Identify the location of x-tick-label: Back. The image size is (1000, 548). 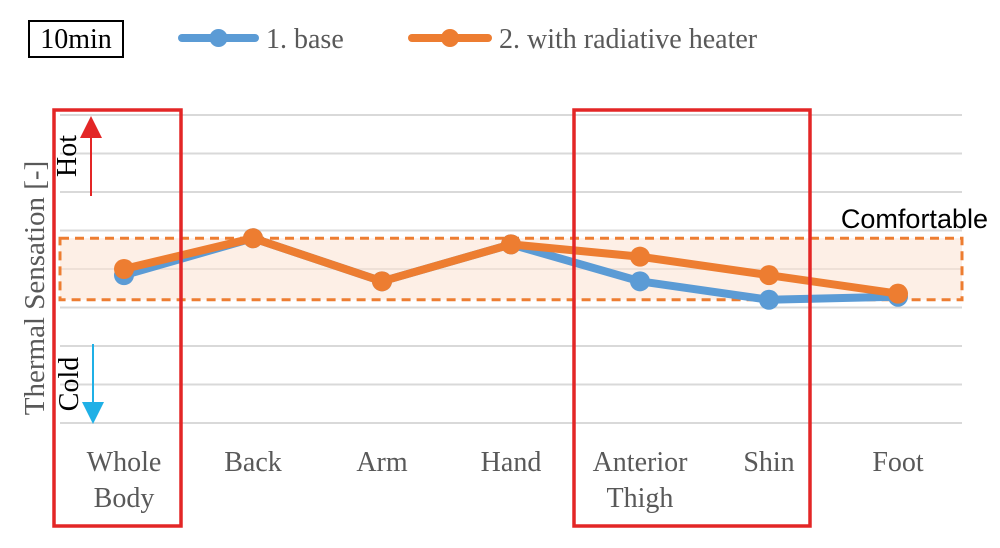
(253, 462).